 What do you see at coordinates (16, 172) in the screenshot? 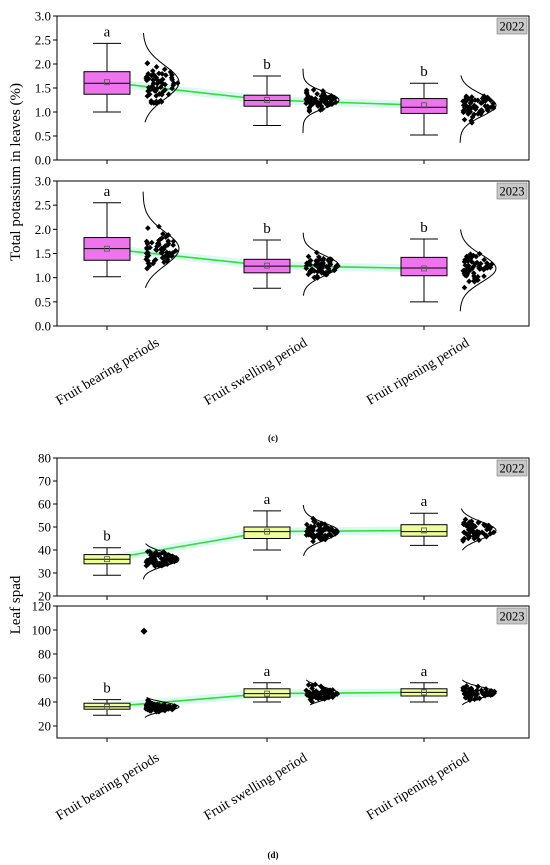
I see `potassium-y-axis-label: Total potassium in leaves (%)` at bounding box center [16, 172].